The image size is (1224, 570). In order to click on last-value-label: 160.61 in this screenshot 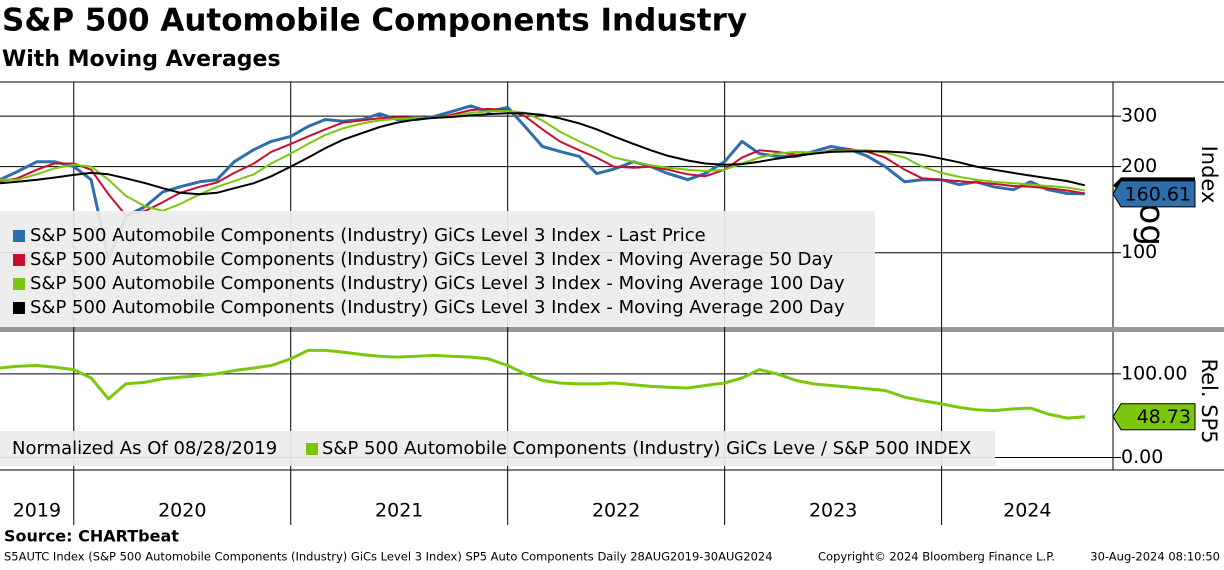, I will do `click(1158, 194)`.